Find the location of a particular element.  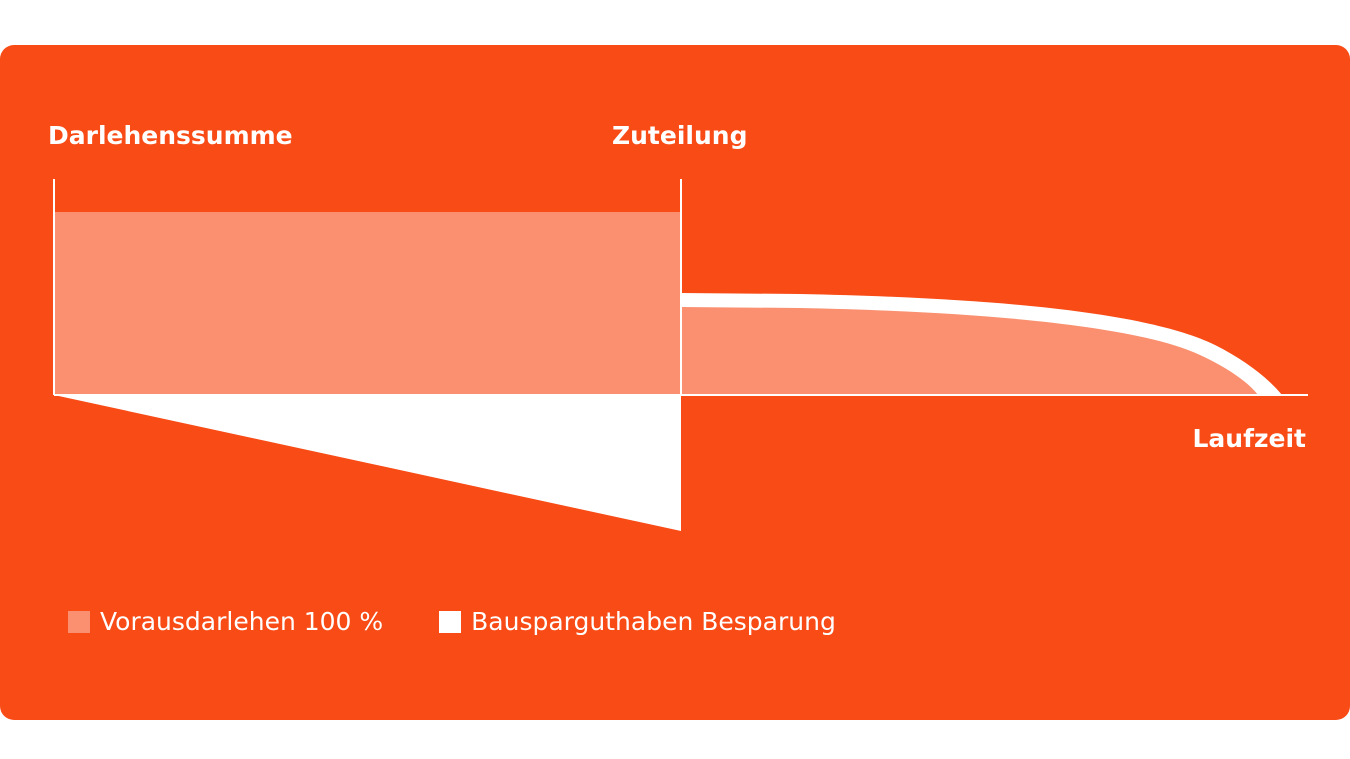

legend-item-bausparguthaben: Bausparguthaben Besparung is located at coordinates (637, 621).